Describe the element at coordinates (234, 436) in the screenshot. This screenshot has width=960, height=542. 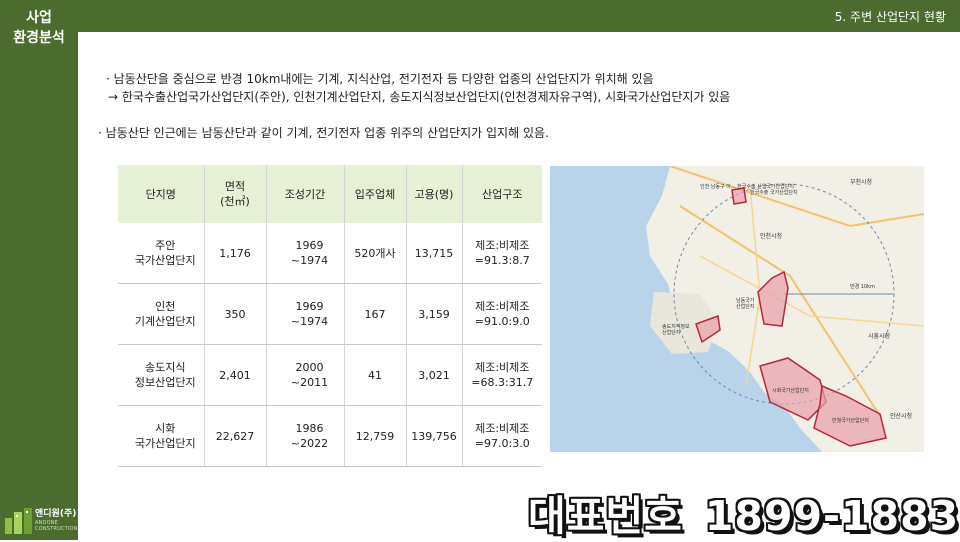
I see `table-cell-area: 22,627` at that location.